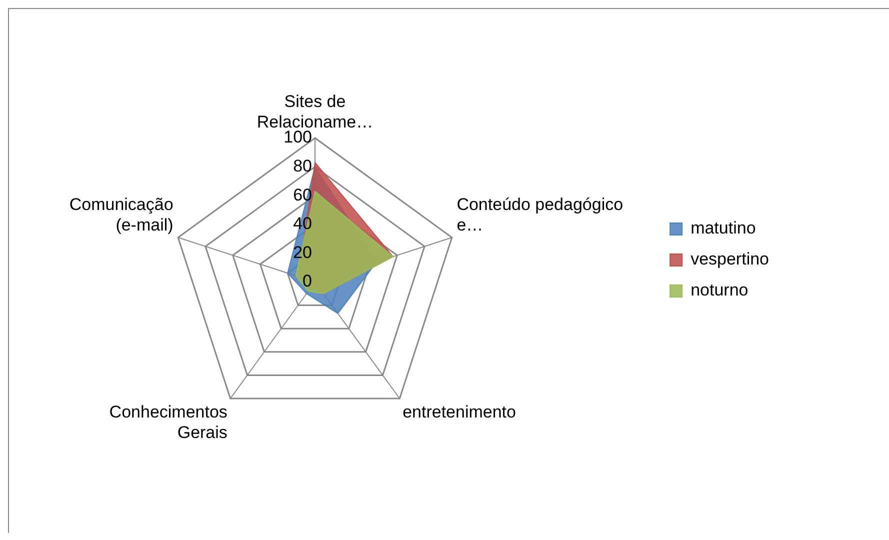 The image size is (889, 540). I want to click on spoke-label: Conhecimentos Gerais, so click(168, 422).